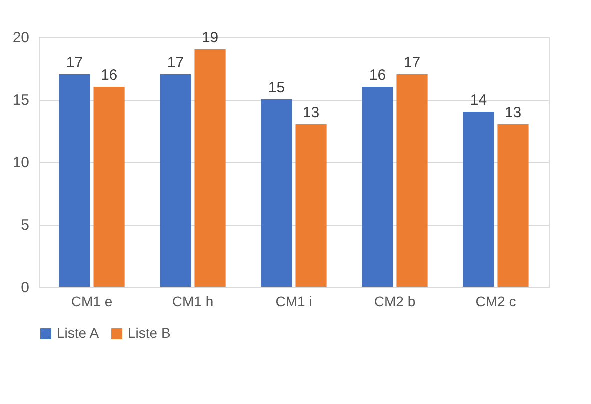 The height and width of the screenshot is (404, 591). Describe the element at coordinates (149, 333) in the screenshot. I see `legend-label: Liste B` at that location.